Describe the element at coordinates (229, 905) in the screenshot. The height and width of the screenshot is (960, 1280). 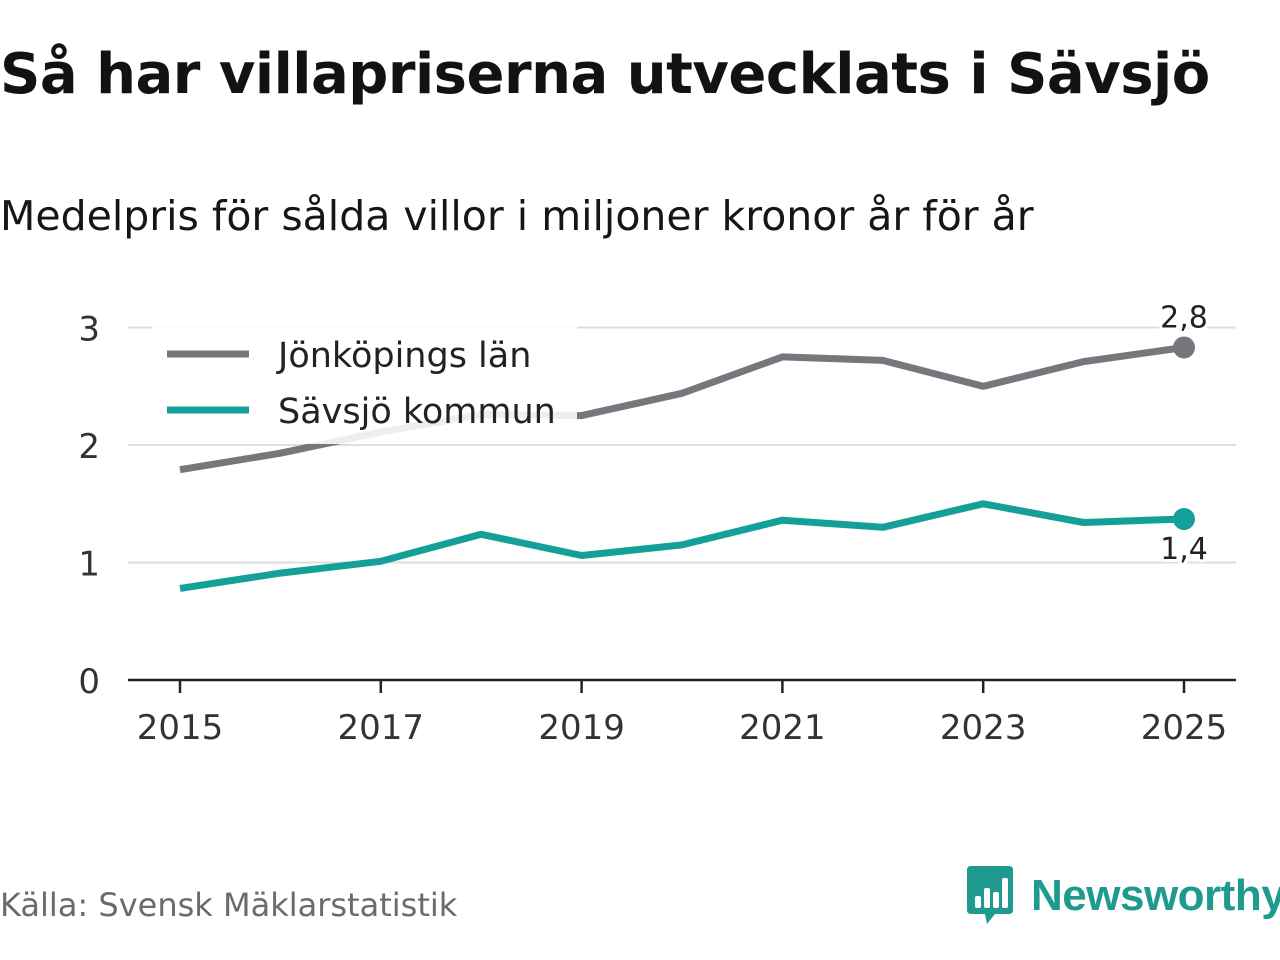
I see `source-note: Källa: Svensk Mäklarstatistik` at that location.